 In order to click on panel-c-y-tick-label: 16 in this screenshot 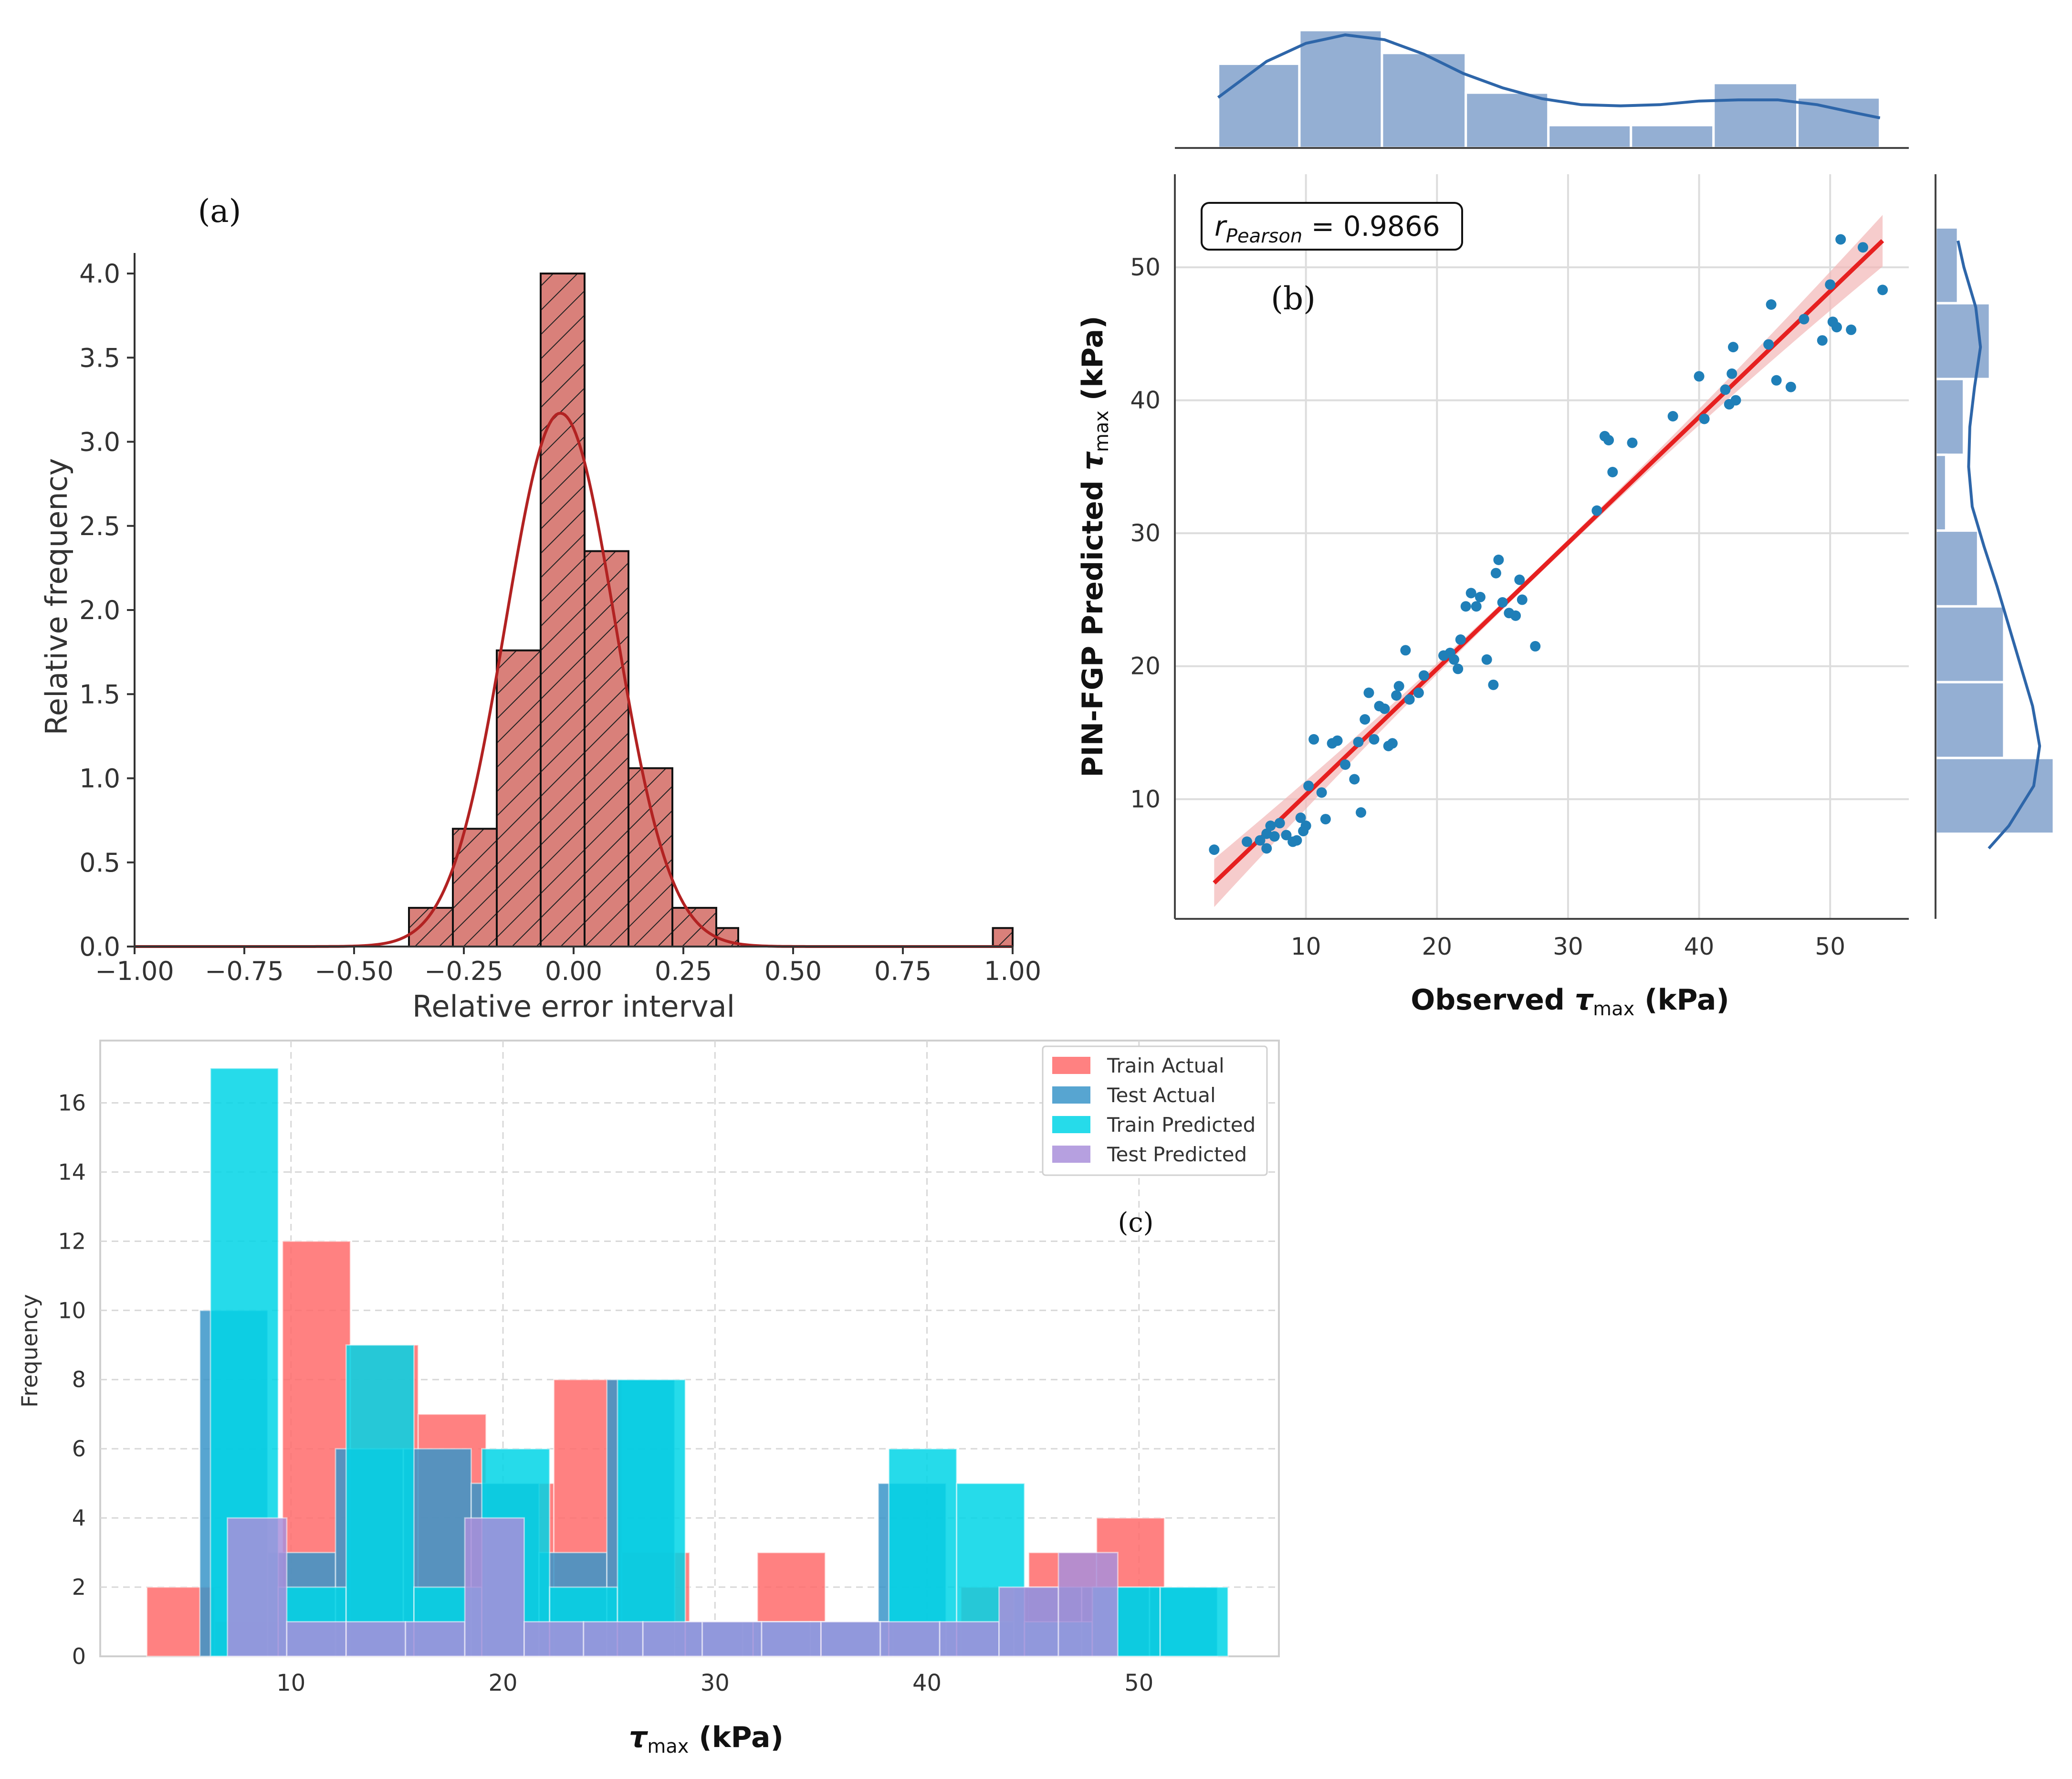, I will do `click(72, 1103)`.